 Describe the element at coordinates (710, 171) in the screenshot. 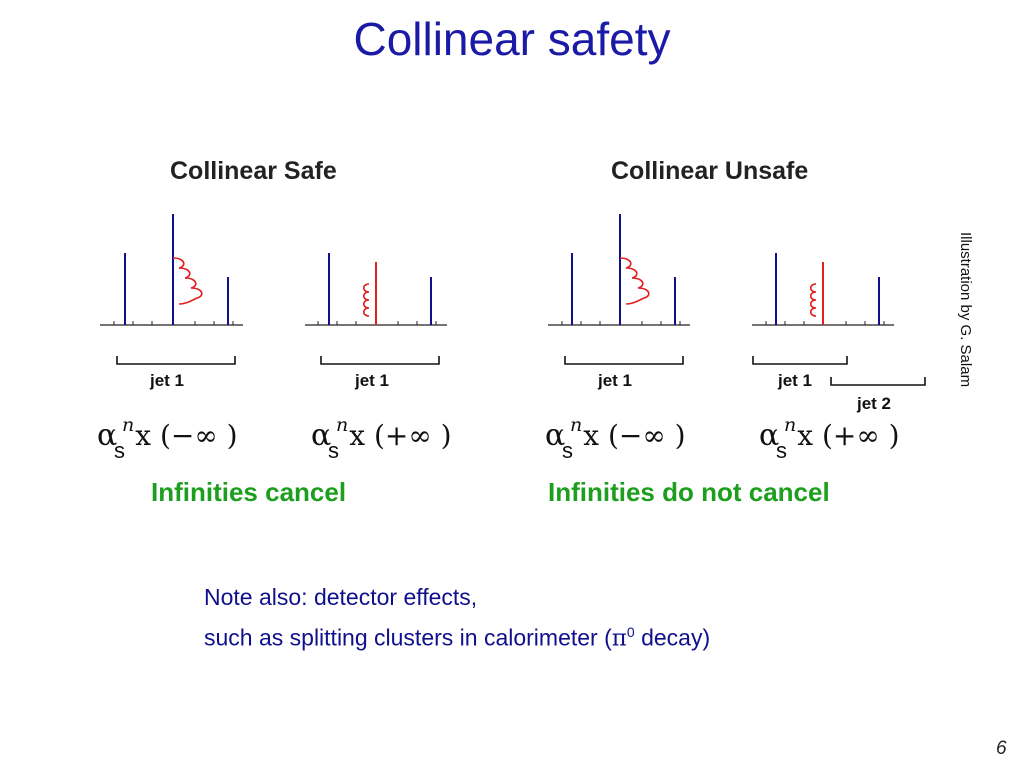

I see `unsafe-heading: Collinear Unsafe` at that location.